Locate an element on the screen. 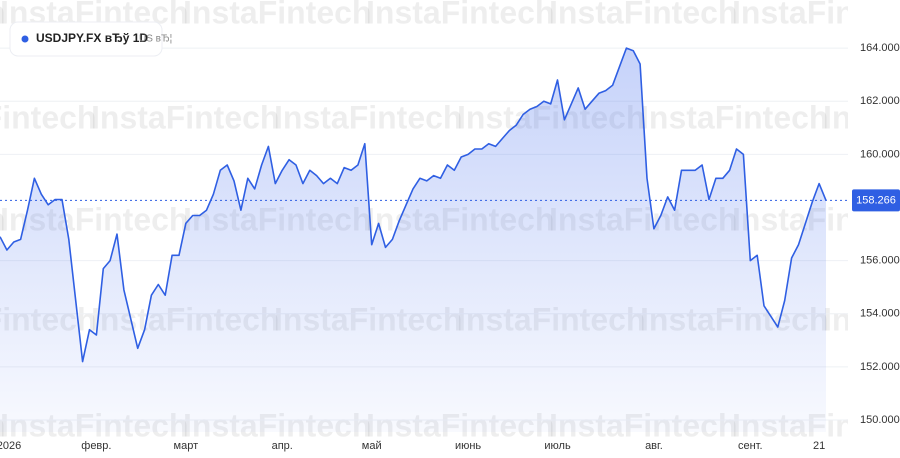 This screenshot has width=900, height=458. y-tick-label: 152.000 is located at coordinates (880, 367).